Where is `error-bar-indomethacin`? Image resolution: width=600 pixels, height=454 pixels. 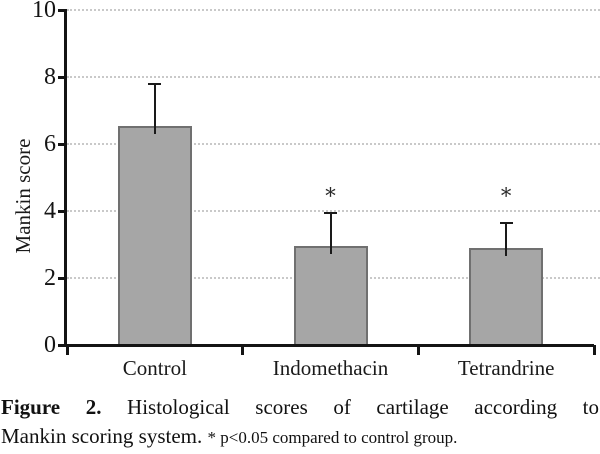 error-bar-indomethacin is located at coordinates (330, 233).